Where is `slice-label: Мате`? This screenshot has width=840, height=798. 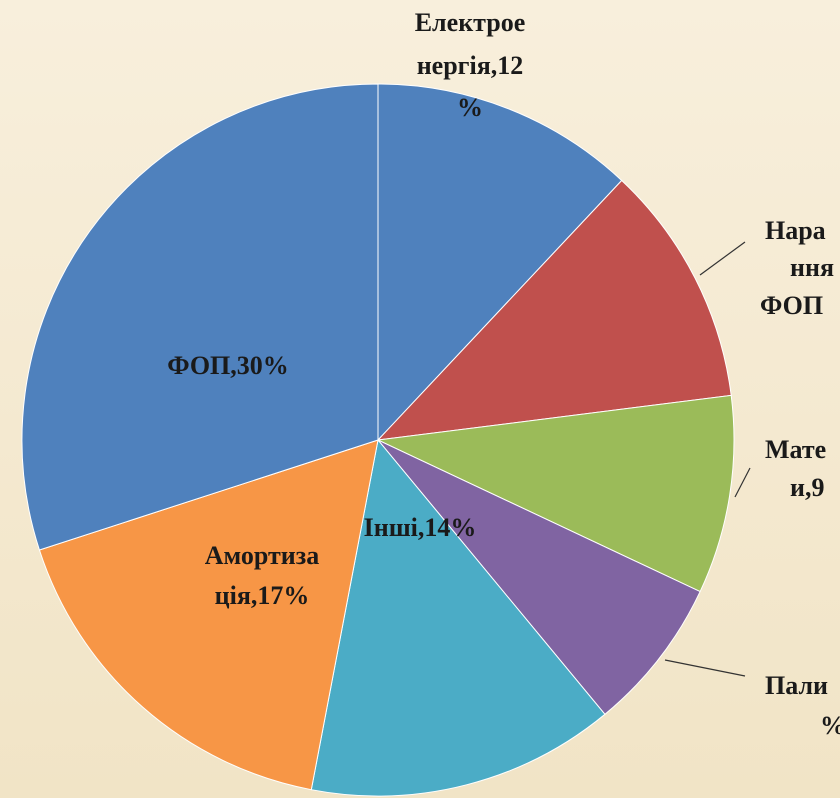 slice-label: Мате is located at coordinates (795, 449).